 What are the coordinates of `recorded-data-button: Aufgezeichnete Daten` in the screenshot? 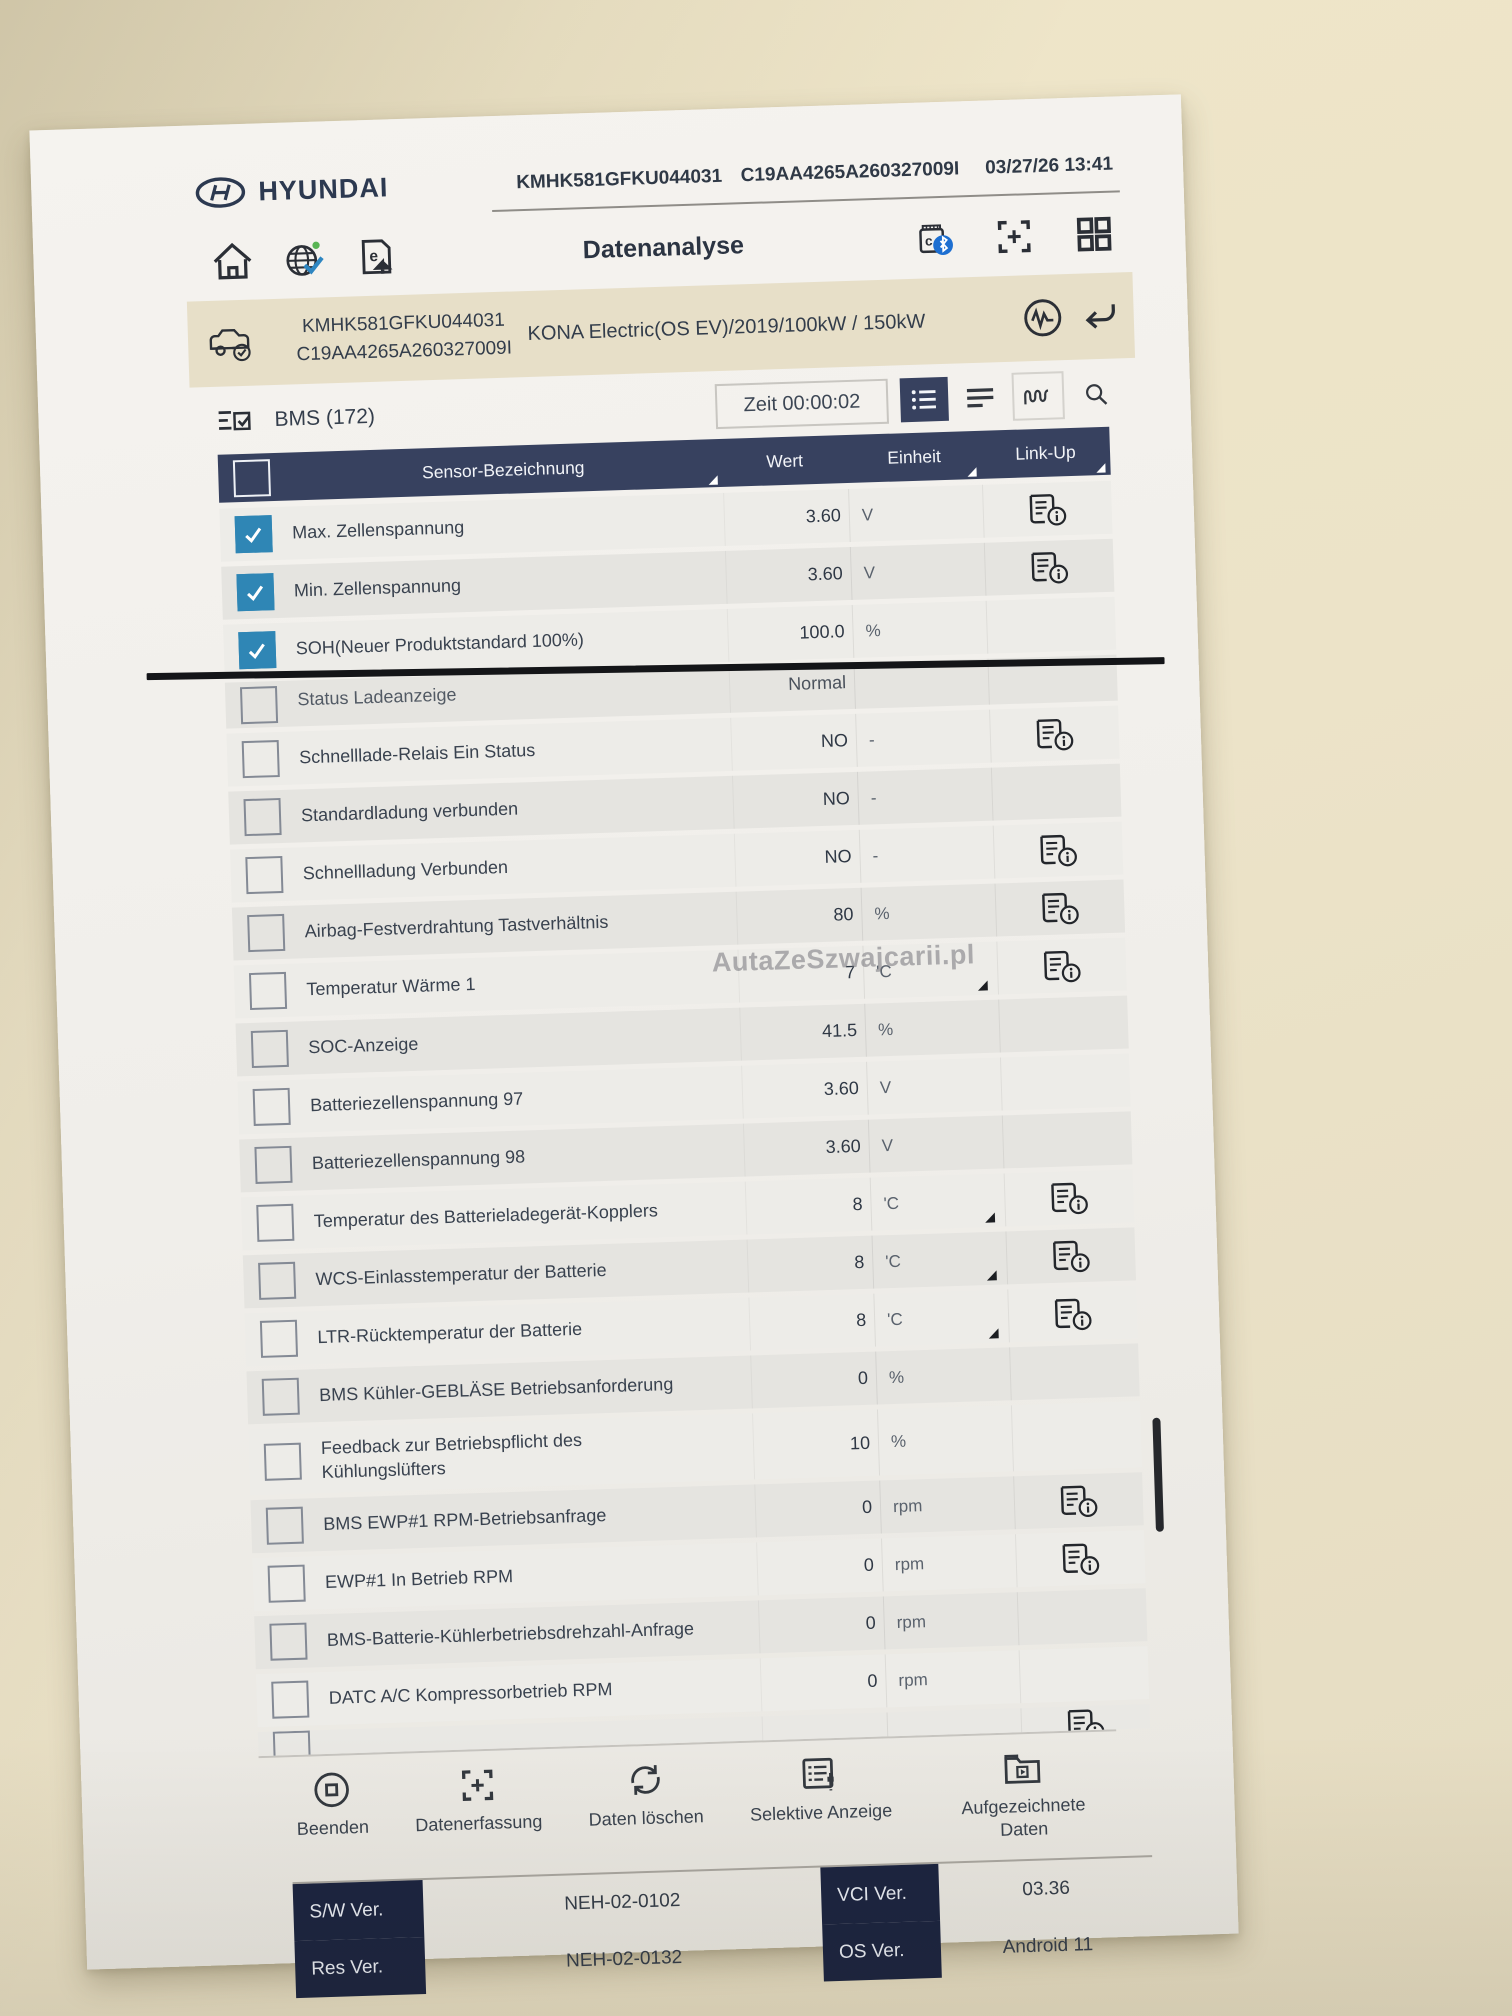 It's located at (1023, 1794).